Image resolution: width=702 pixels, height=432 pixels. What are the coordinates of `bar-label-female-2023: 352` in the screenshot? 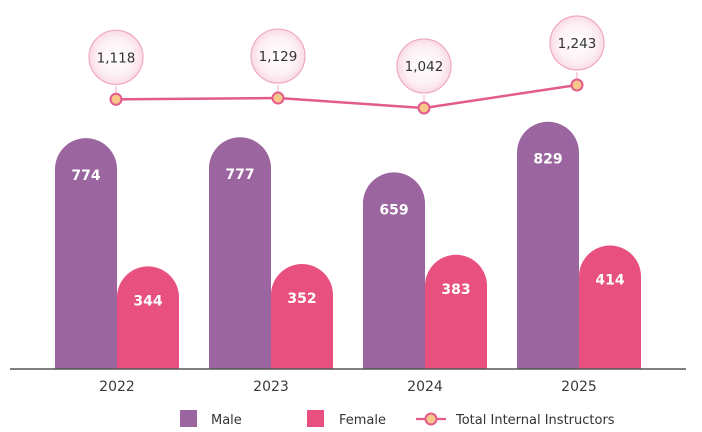 It's located at (301, 299).